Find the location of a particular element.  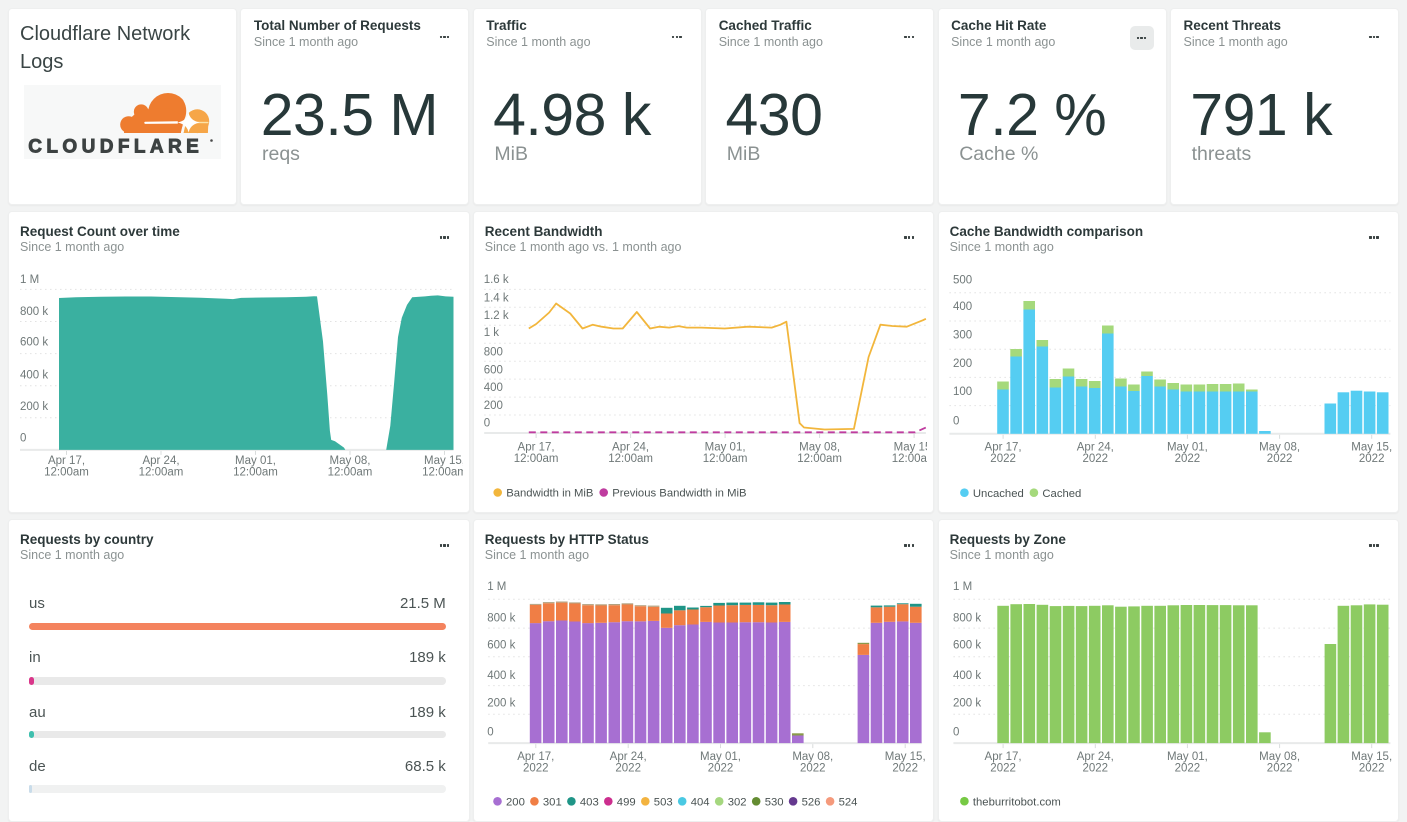

svg-text: Previous Bandwidth in MiB is located at coordinates (679, 493).